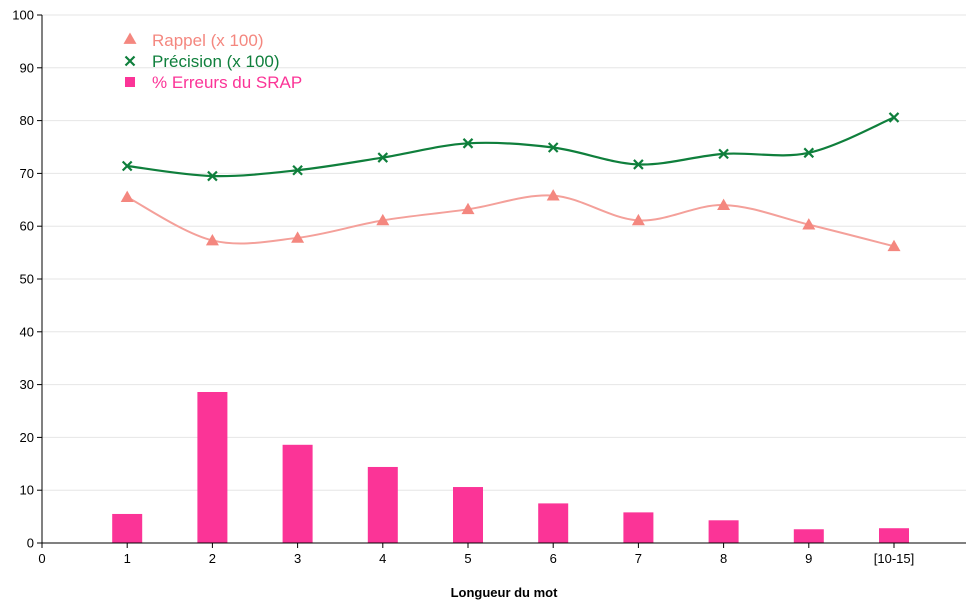 The image size is (969, 608). I want to click on x-tick-label: 4, so click(382, 558).